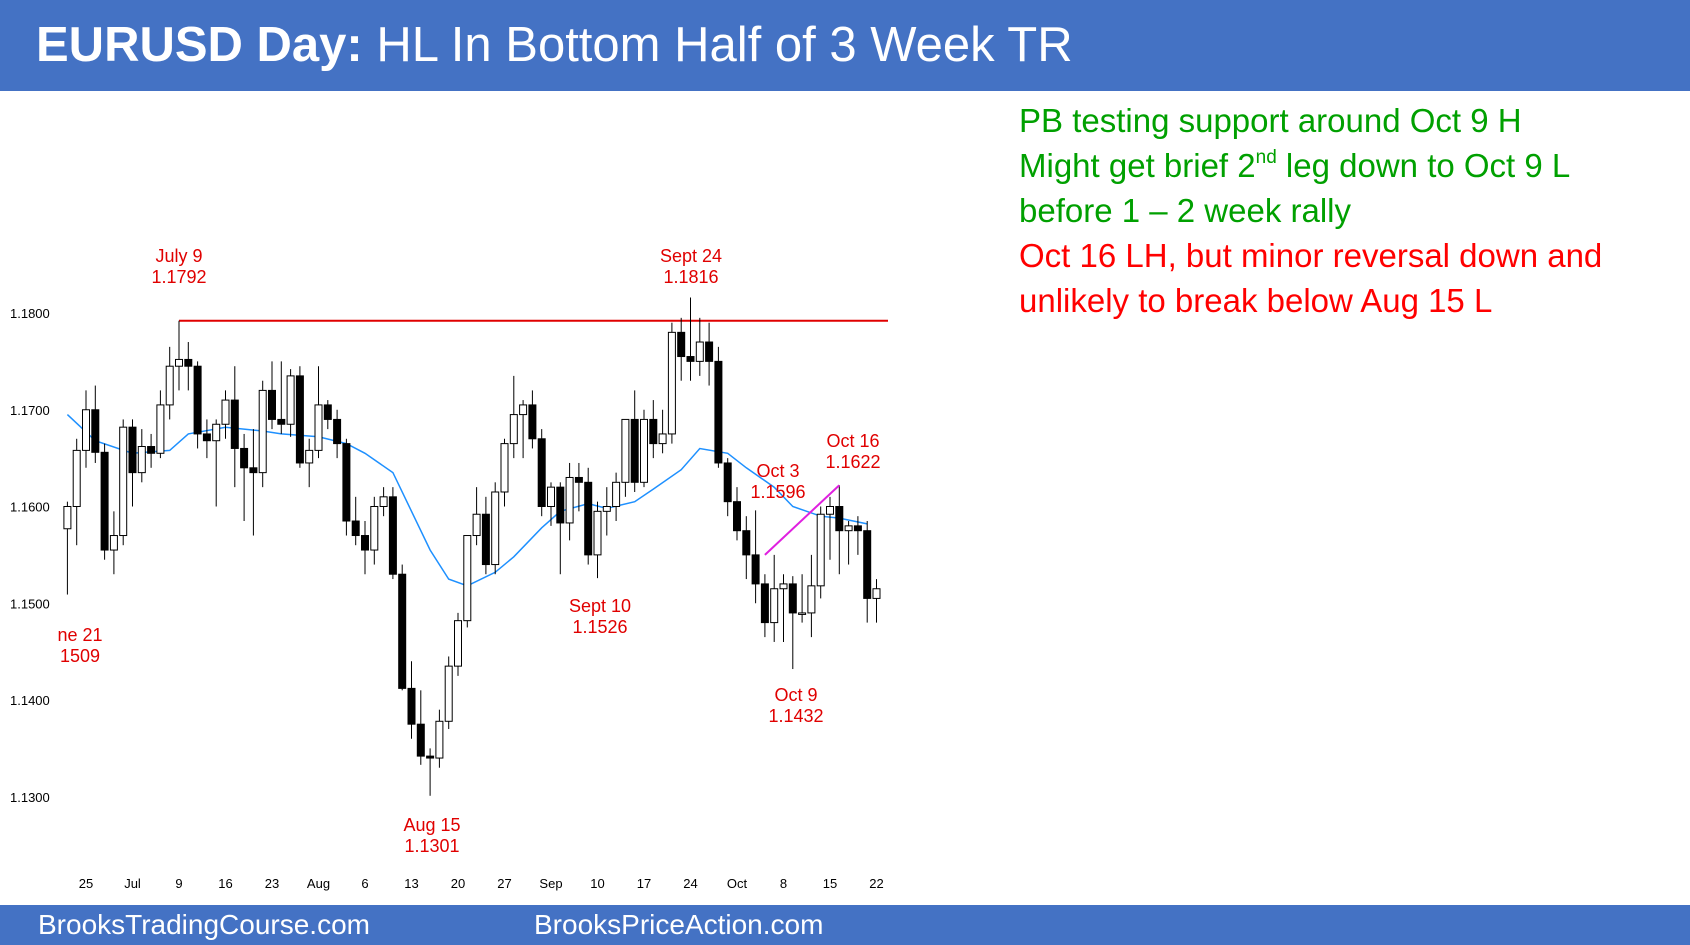 This screenshot has width=1690, height=945. What do you see at coordinates (679, 924) in the screenshot?
I see `footer-link-price-action: BrooksPriceAction.com` at bounding box center [679, 924].